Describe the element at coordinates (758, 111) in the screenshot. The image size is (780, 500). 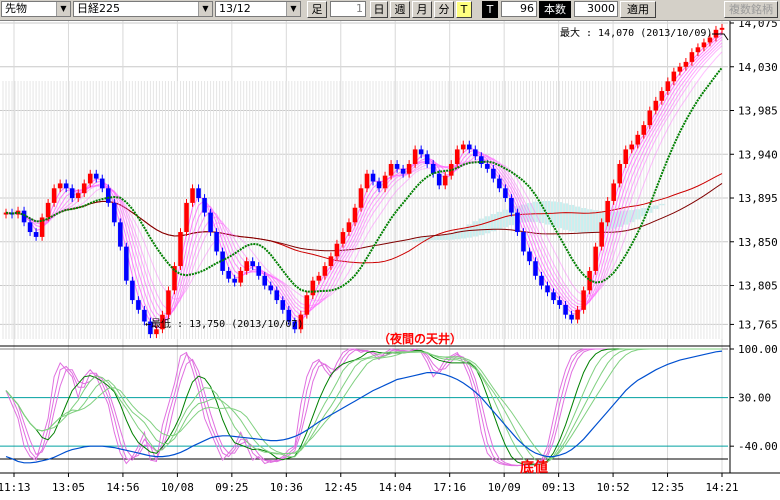
I see `price-tick-label: 13,985` at that location.